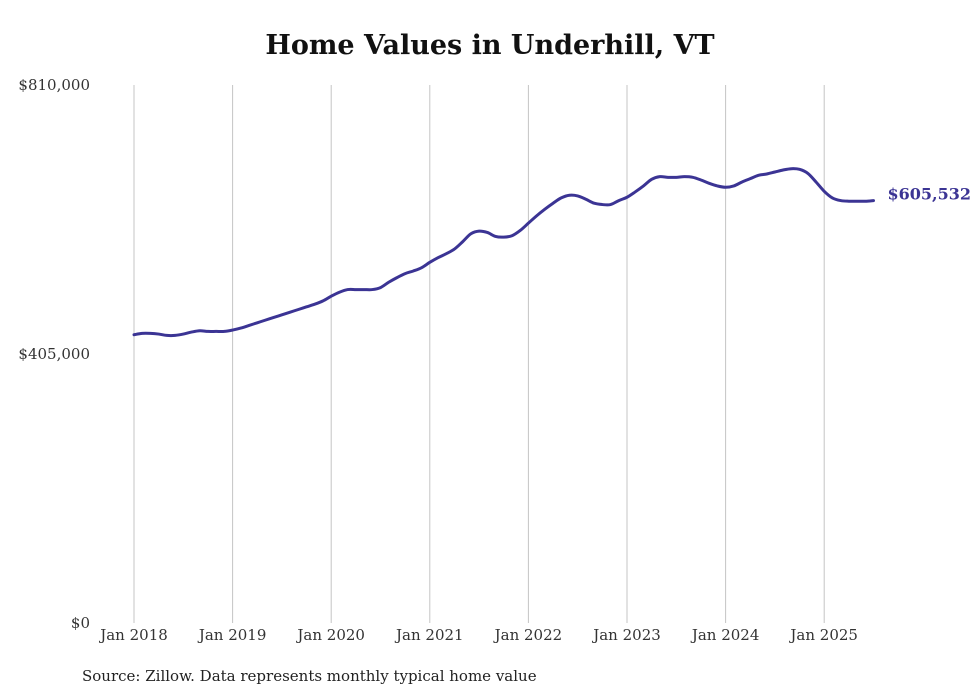 Image resolution: width=980 pixels, height=699 pixels. Describe the element at coordinates (80, 623) in the screenshot. I see `y-tick-label: $0` at that location.